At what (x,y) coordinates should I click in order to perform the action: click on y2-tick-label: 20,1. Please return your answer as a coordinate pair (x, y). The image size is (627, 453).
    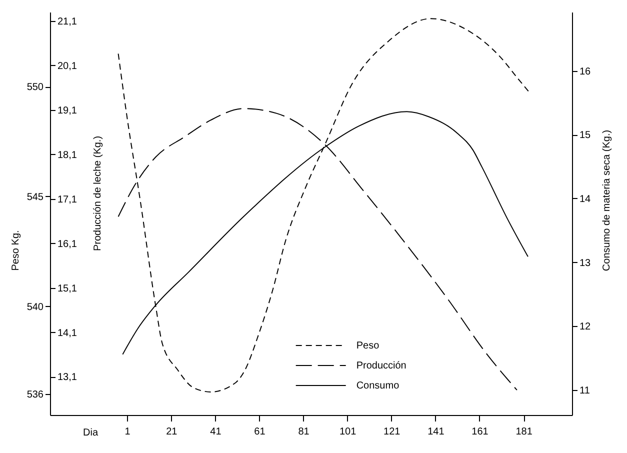
    Looking at the image, I should click on (68, 66).